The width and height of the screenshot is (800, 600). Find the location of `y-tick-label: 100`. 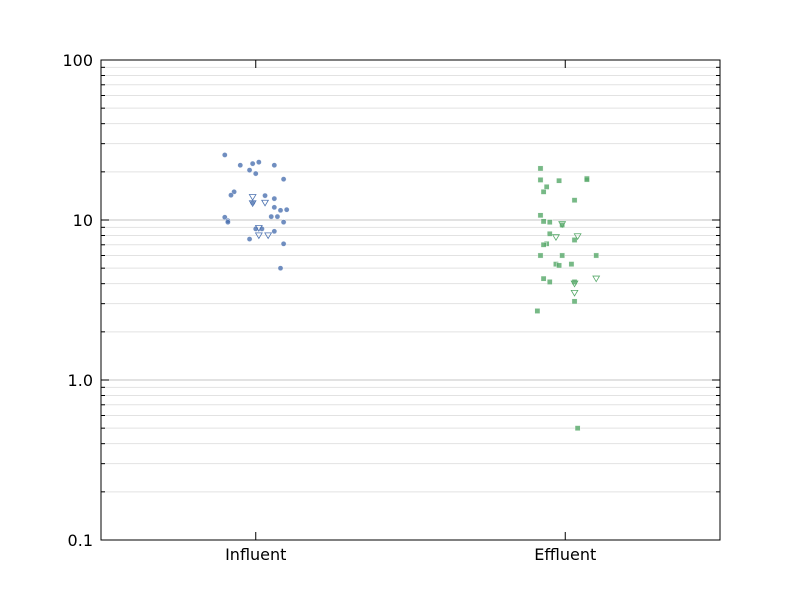

y-tick-label: 100 is located at coordinates (77, 60).